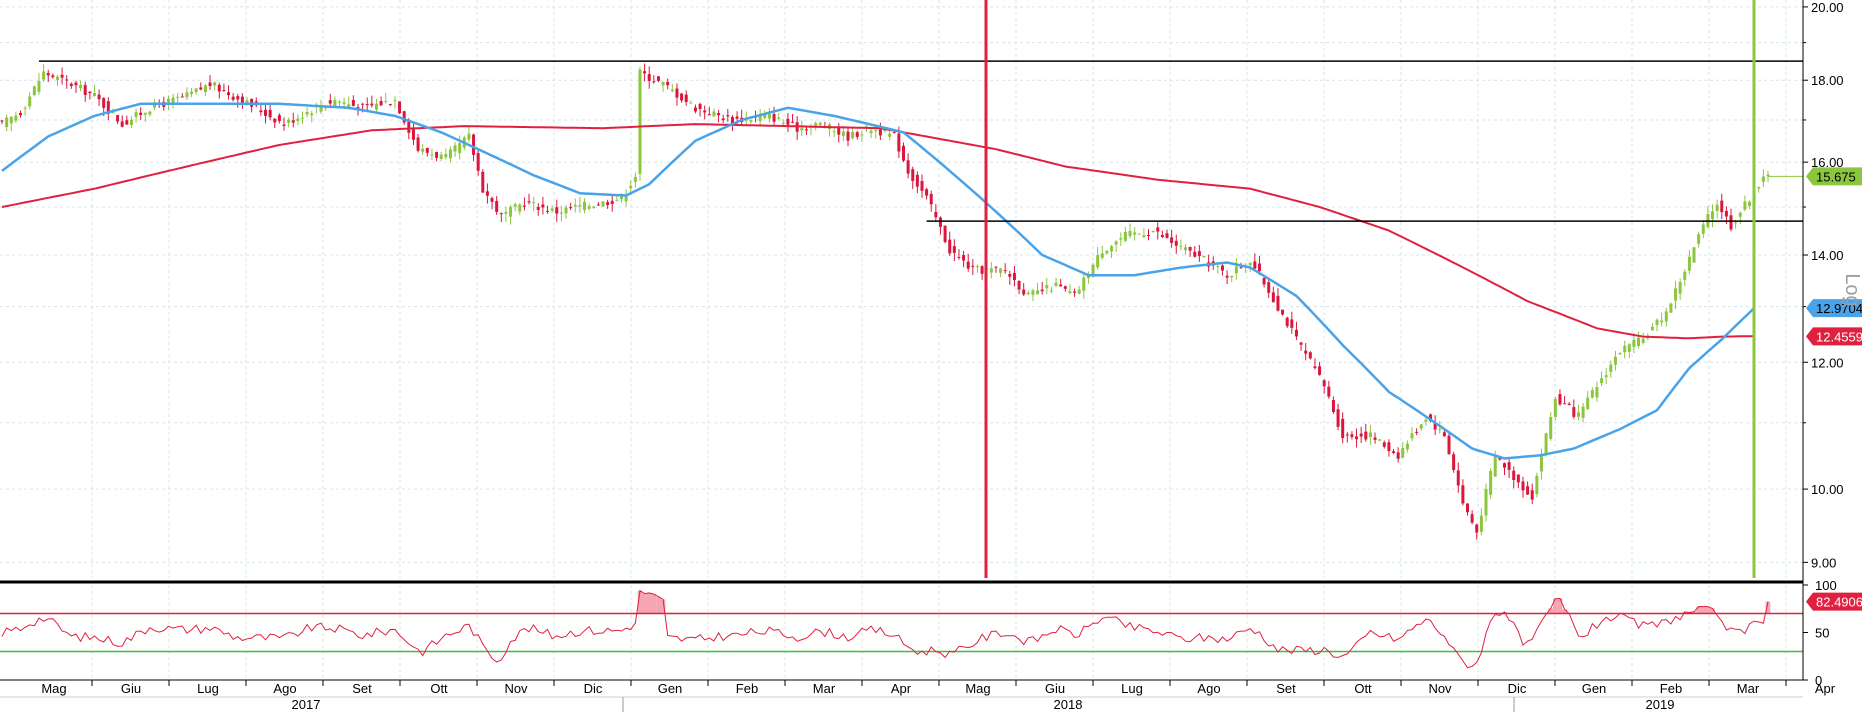 The height and width of the screenshot is (717, 1862). Describe the element at coordinates (1851, 289) in the screenshot. I see `log-scale-label: Log` at that location.